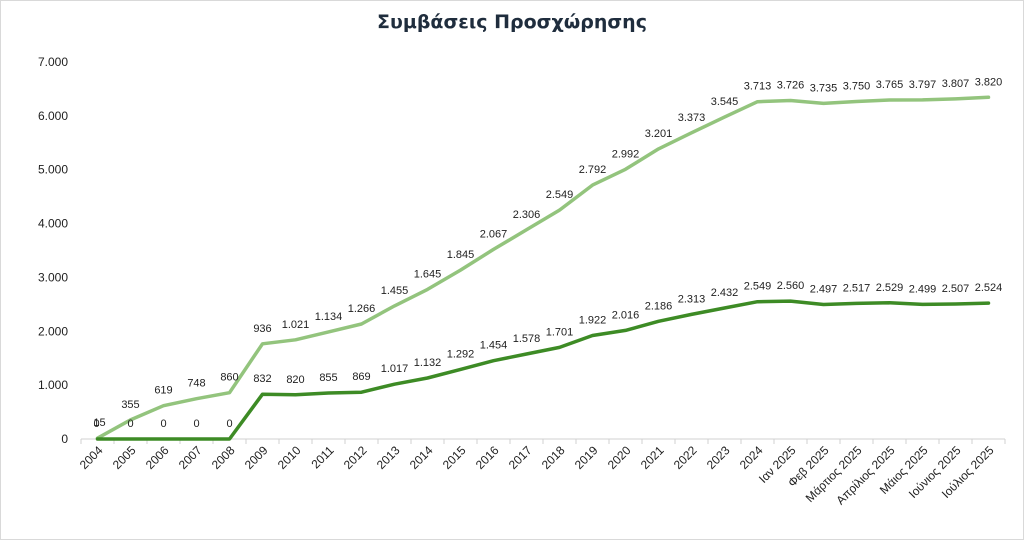  Describe the element at coordinates (824, 290) in the screenshot. I see `series-2-data-label: 2.497` at that location.